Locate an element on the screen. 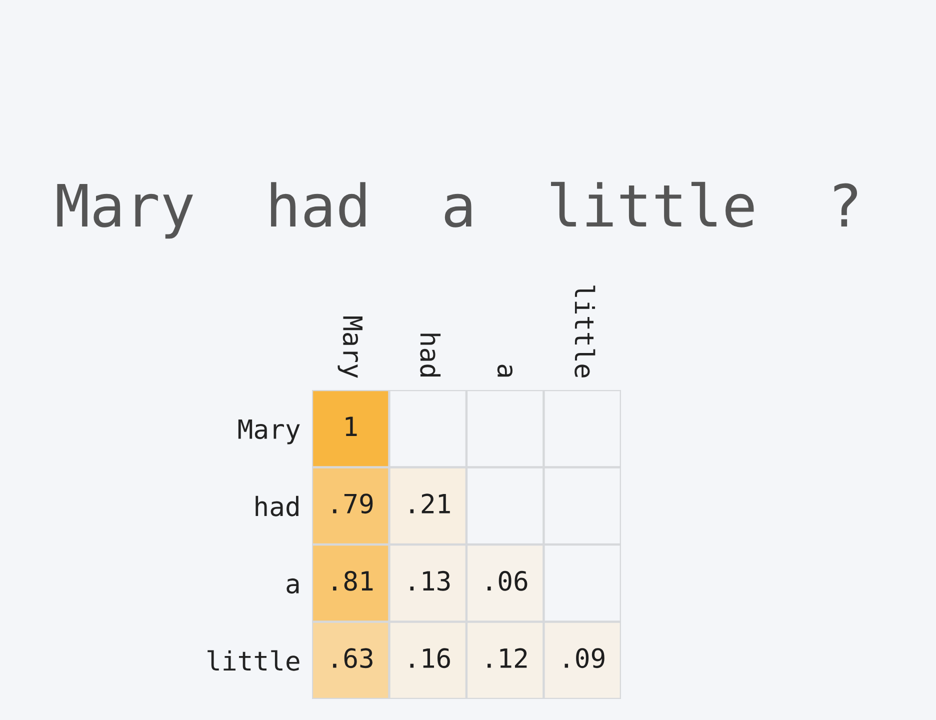  chart-title: Mary had a little ? is located at coordinates (457, 210).